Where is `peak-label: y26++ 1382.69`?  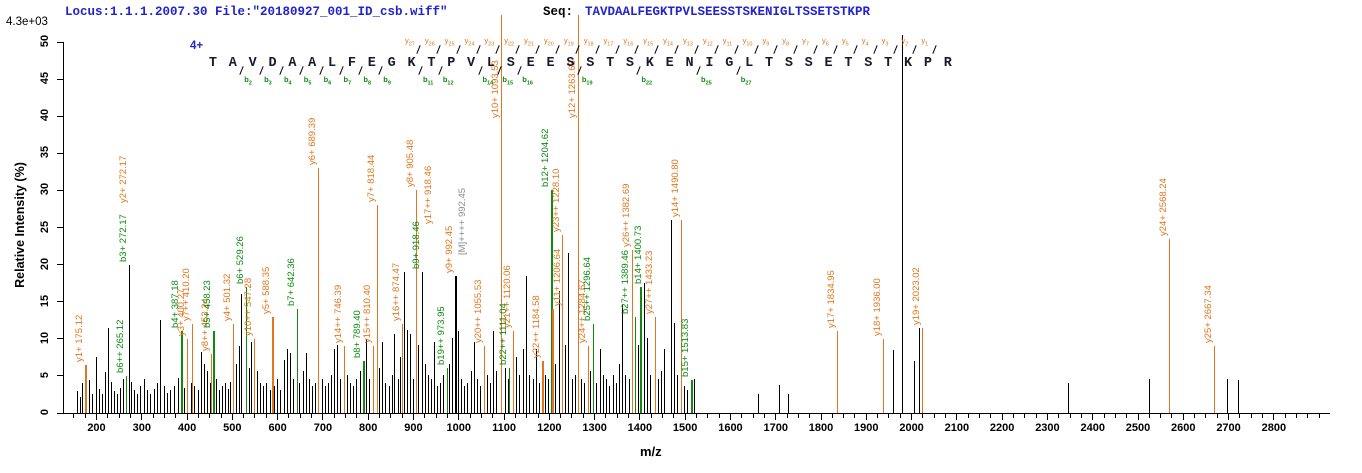
peak-label: y26++ 1382.69 is located at coordinates (627, 215).